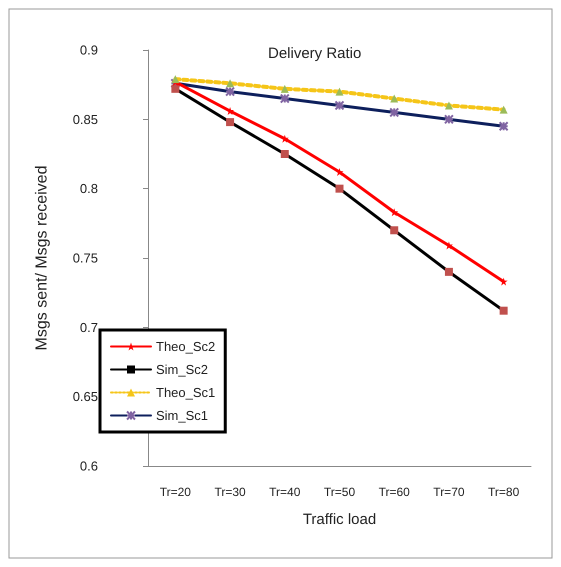  What do you see at coordinates (186, 346) in the screenshot?
I see `legend-label: Theo_Sc2` at bounding box center [186, 346].